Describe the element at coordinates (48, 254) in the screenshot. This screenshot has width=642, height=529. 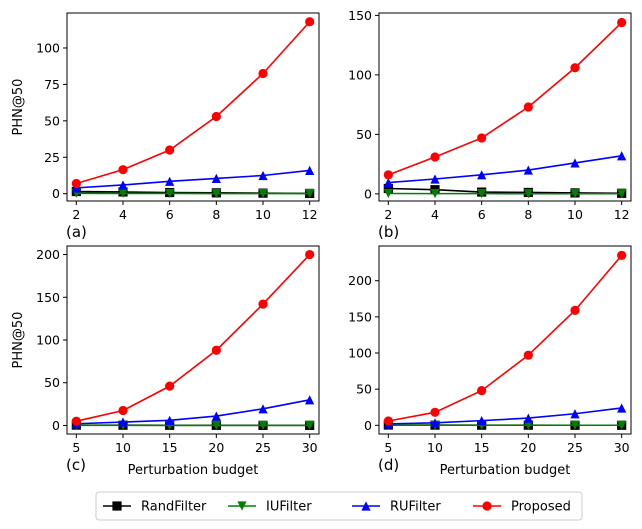
I see `y-tick-label: 200` at that location.